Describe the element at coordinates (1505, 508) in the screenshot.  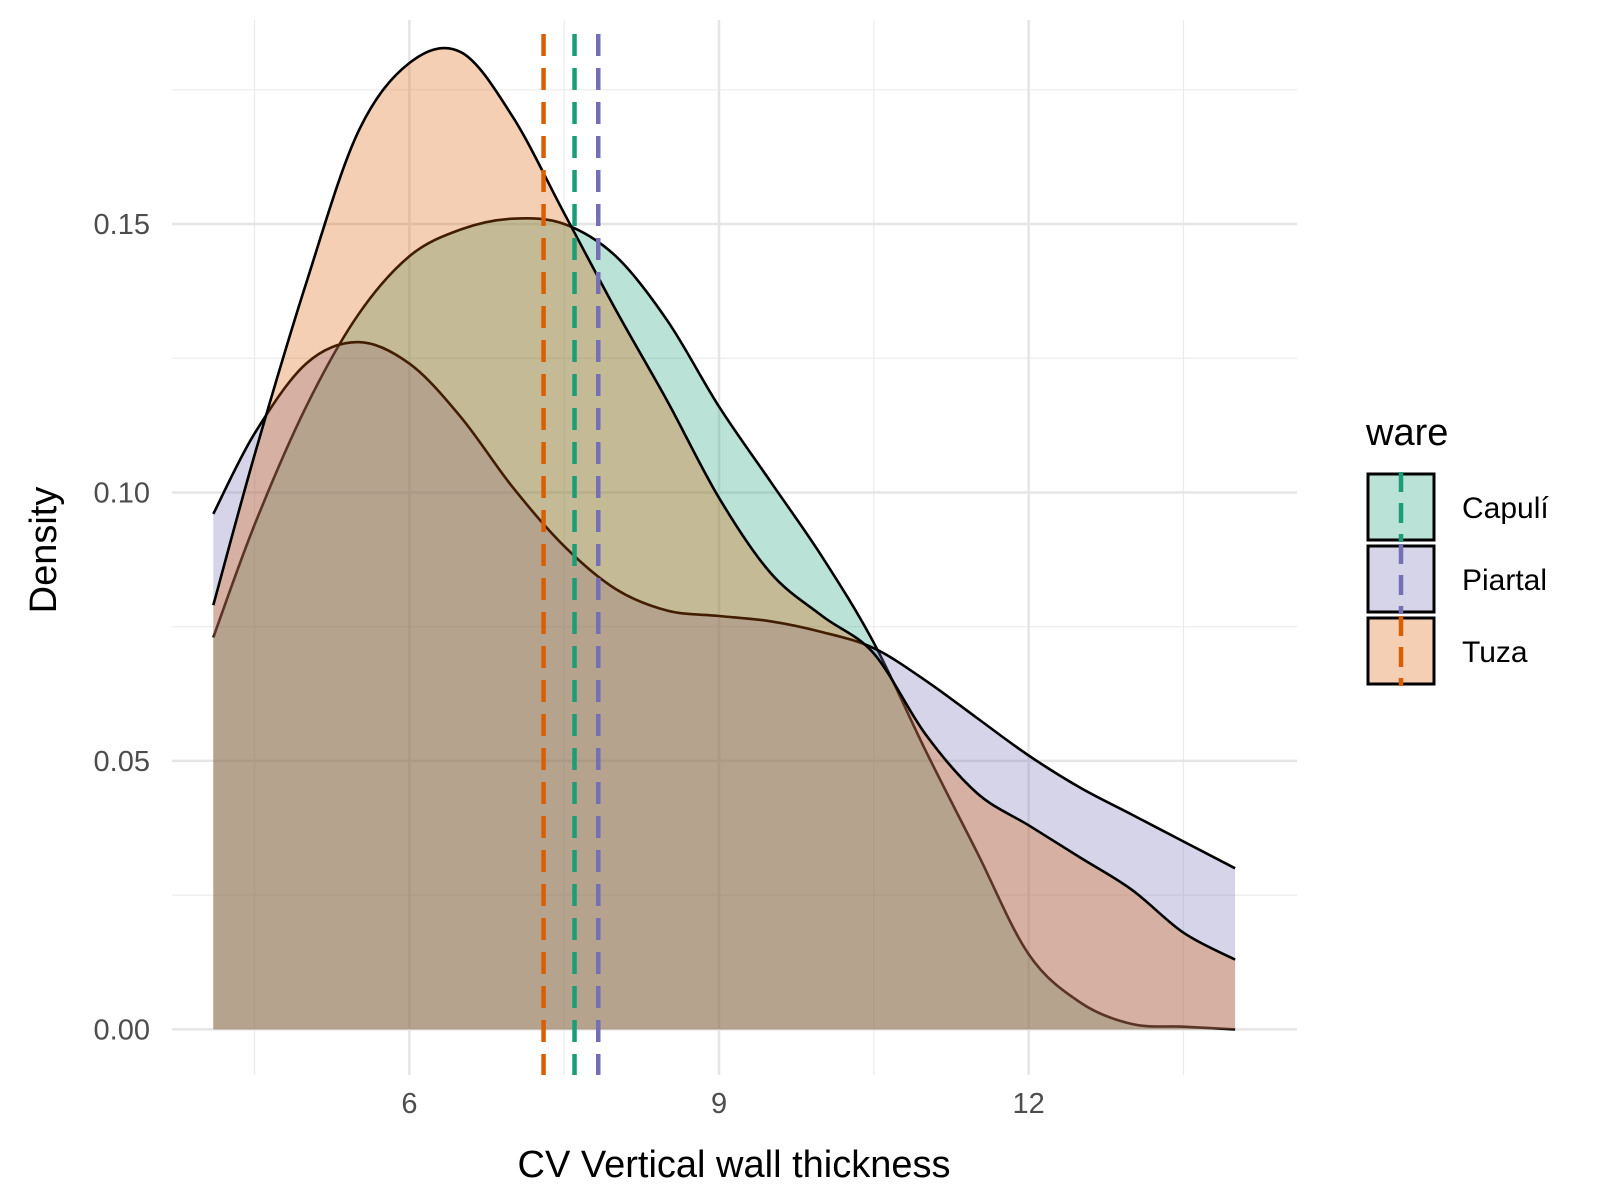
I see `legend-label-capul: Capulí` at that location.